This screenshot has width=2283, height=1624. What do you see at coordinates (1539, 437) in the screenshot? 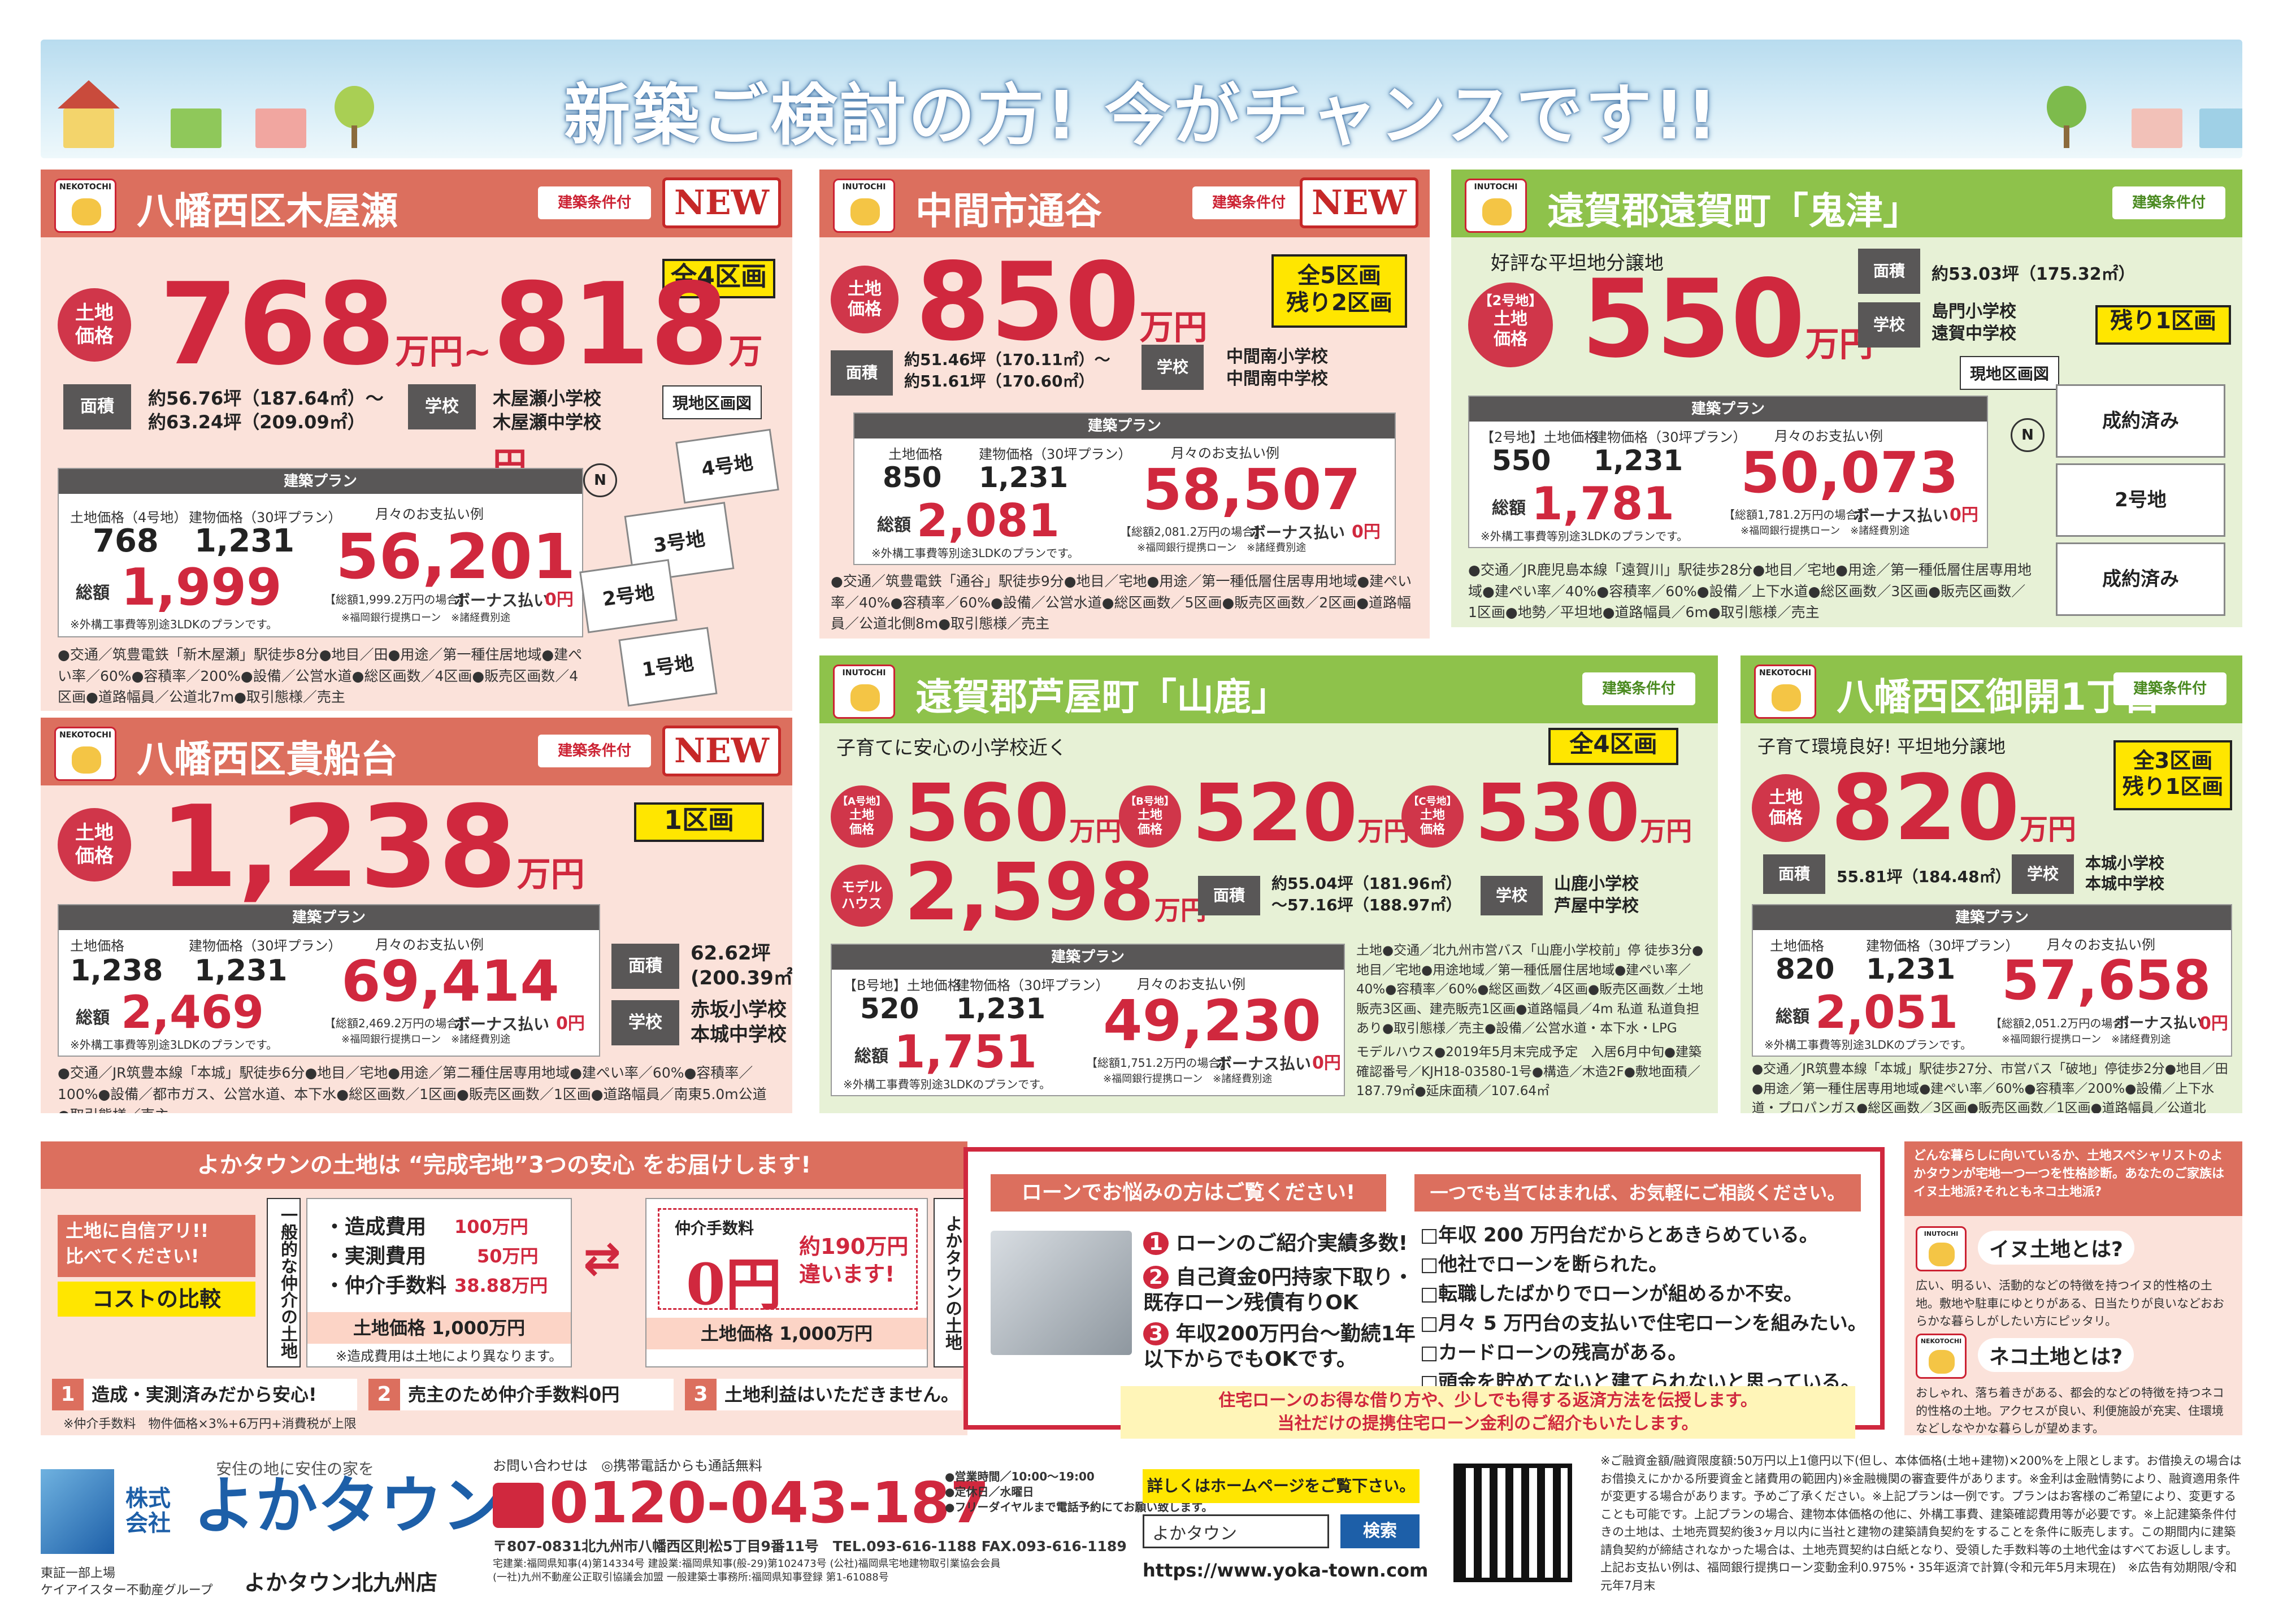
I see `land-price-small-label: 【2号地】土地価格` at bounding box center [1539, 437].